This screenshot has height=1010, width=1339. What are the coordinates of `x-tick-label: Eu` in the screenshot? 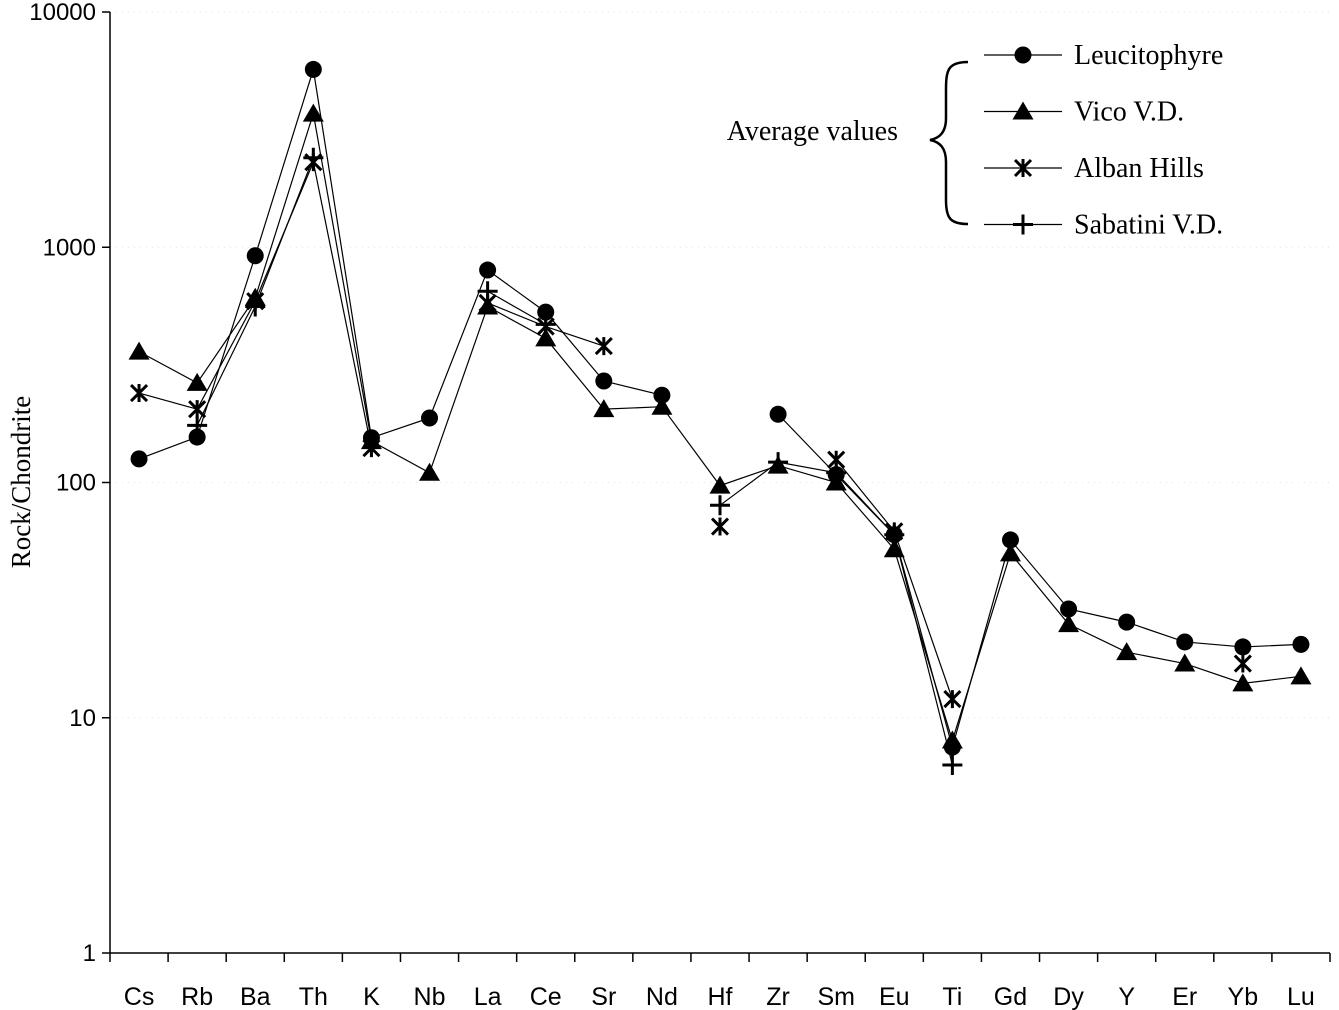 It's located at (894, 996).